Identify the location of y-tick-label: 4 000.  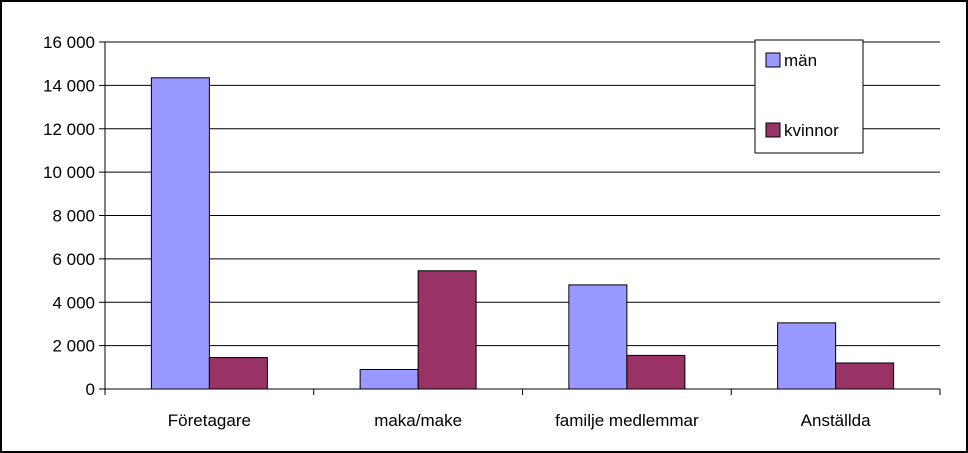
(73, 302).